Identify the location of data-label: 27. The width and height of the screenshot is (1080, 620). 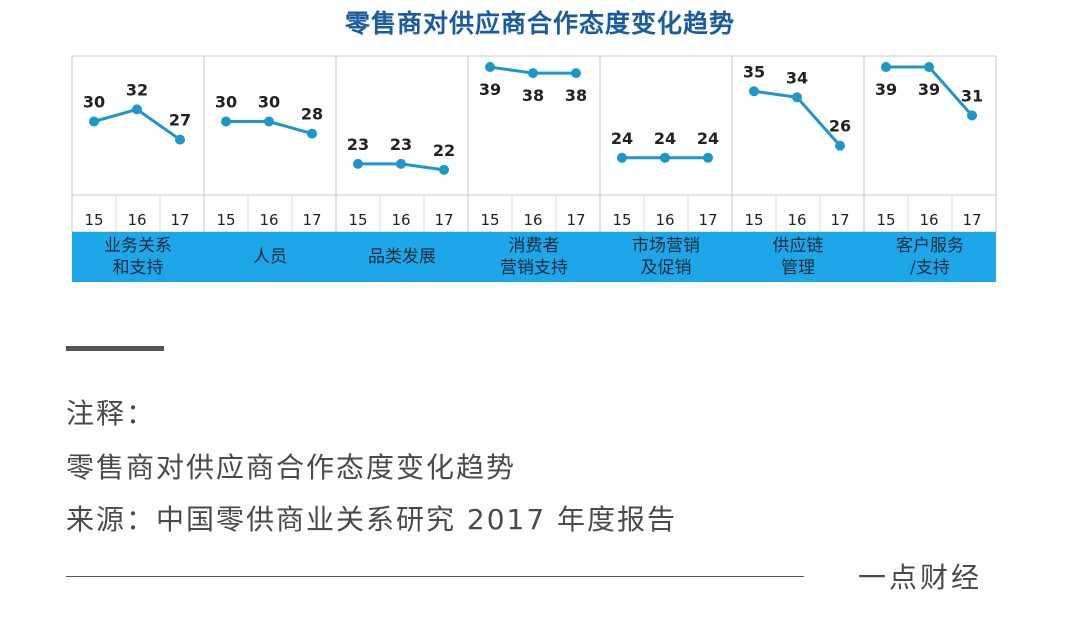
(180, 120).